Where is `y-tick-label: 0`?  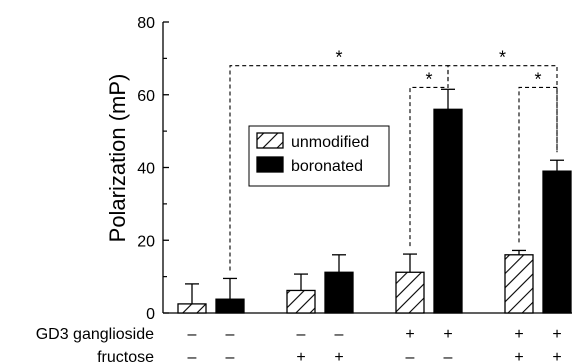 y-tick-label: 0 is located at coordinates (150, 314).